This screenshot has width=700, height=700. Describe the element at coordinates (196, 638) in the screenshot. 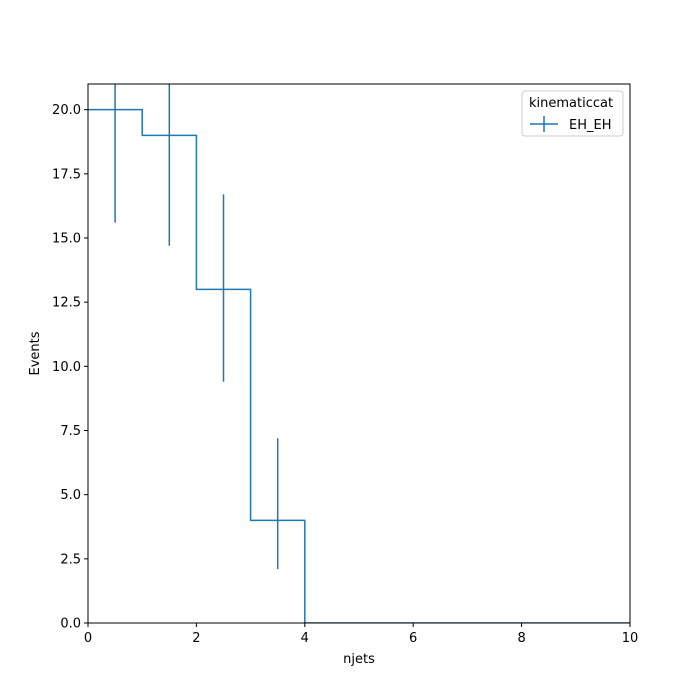

I see `x-tick-label: 2` at that location.